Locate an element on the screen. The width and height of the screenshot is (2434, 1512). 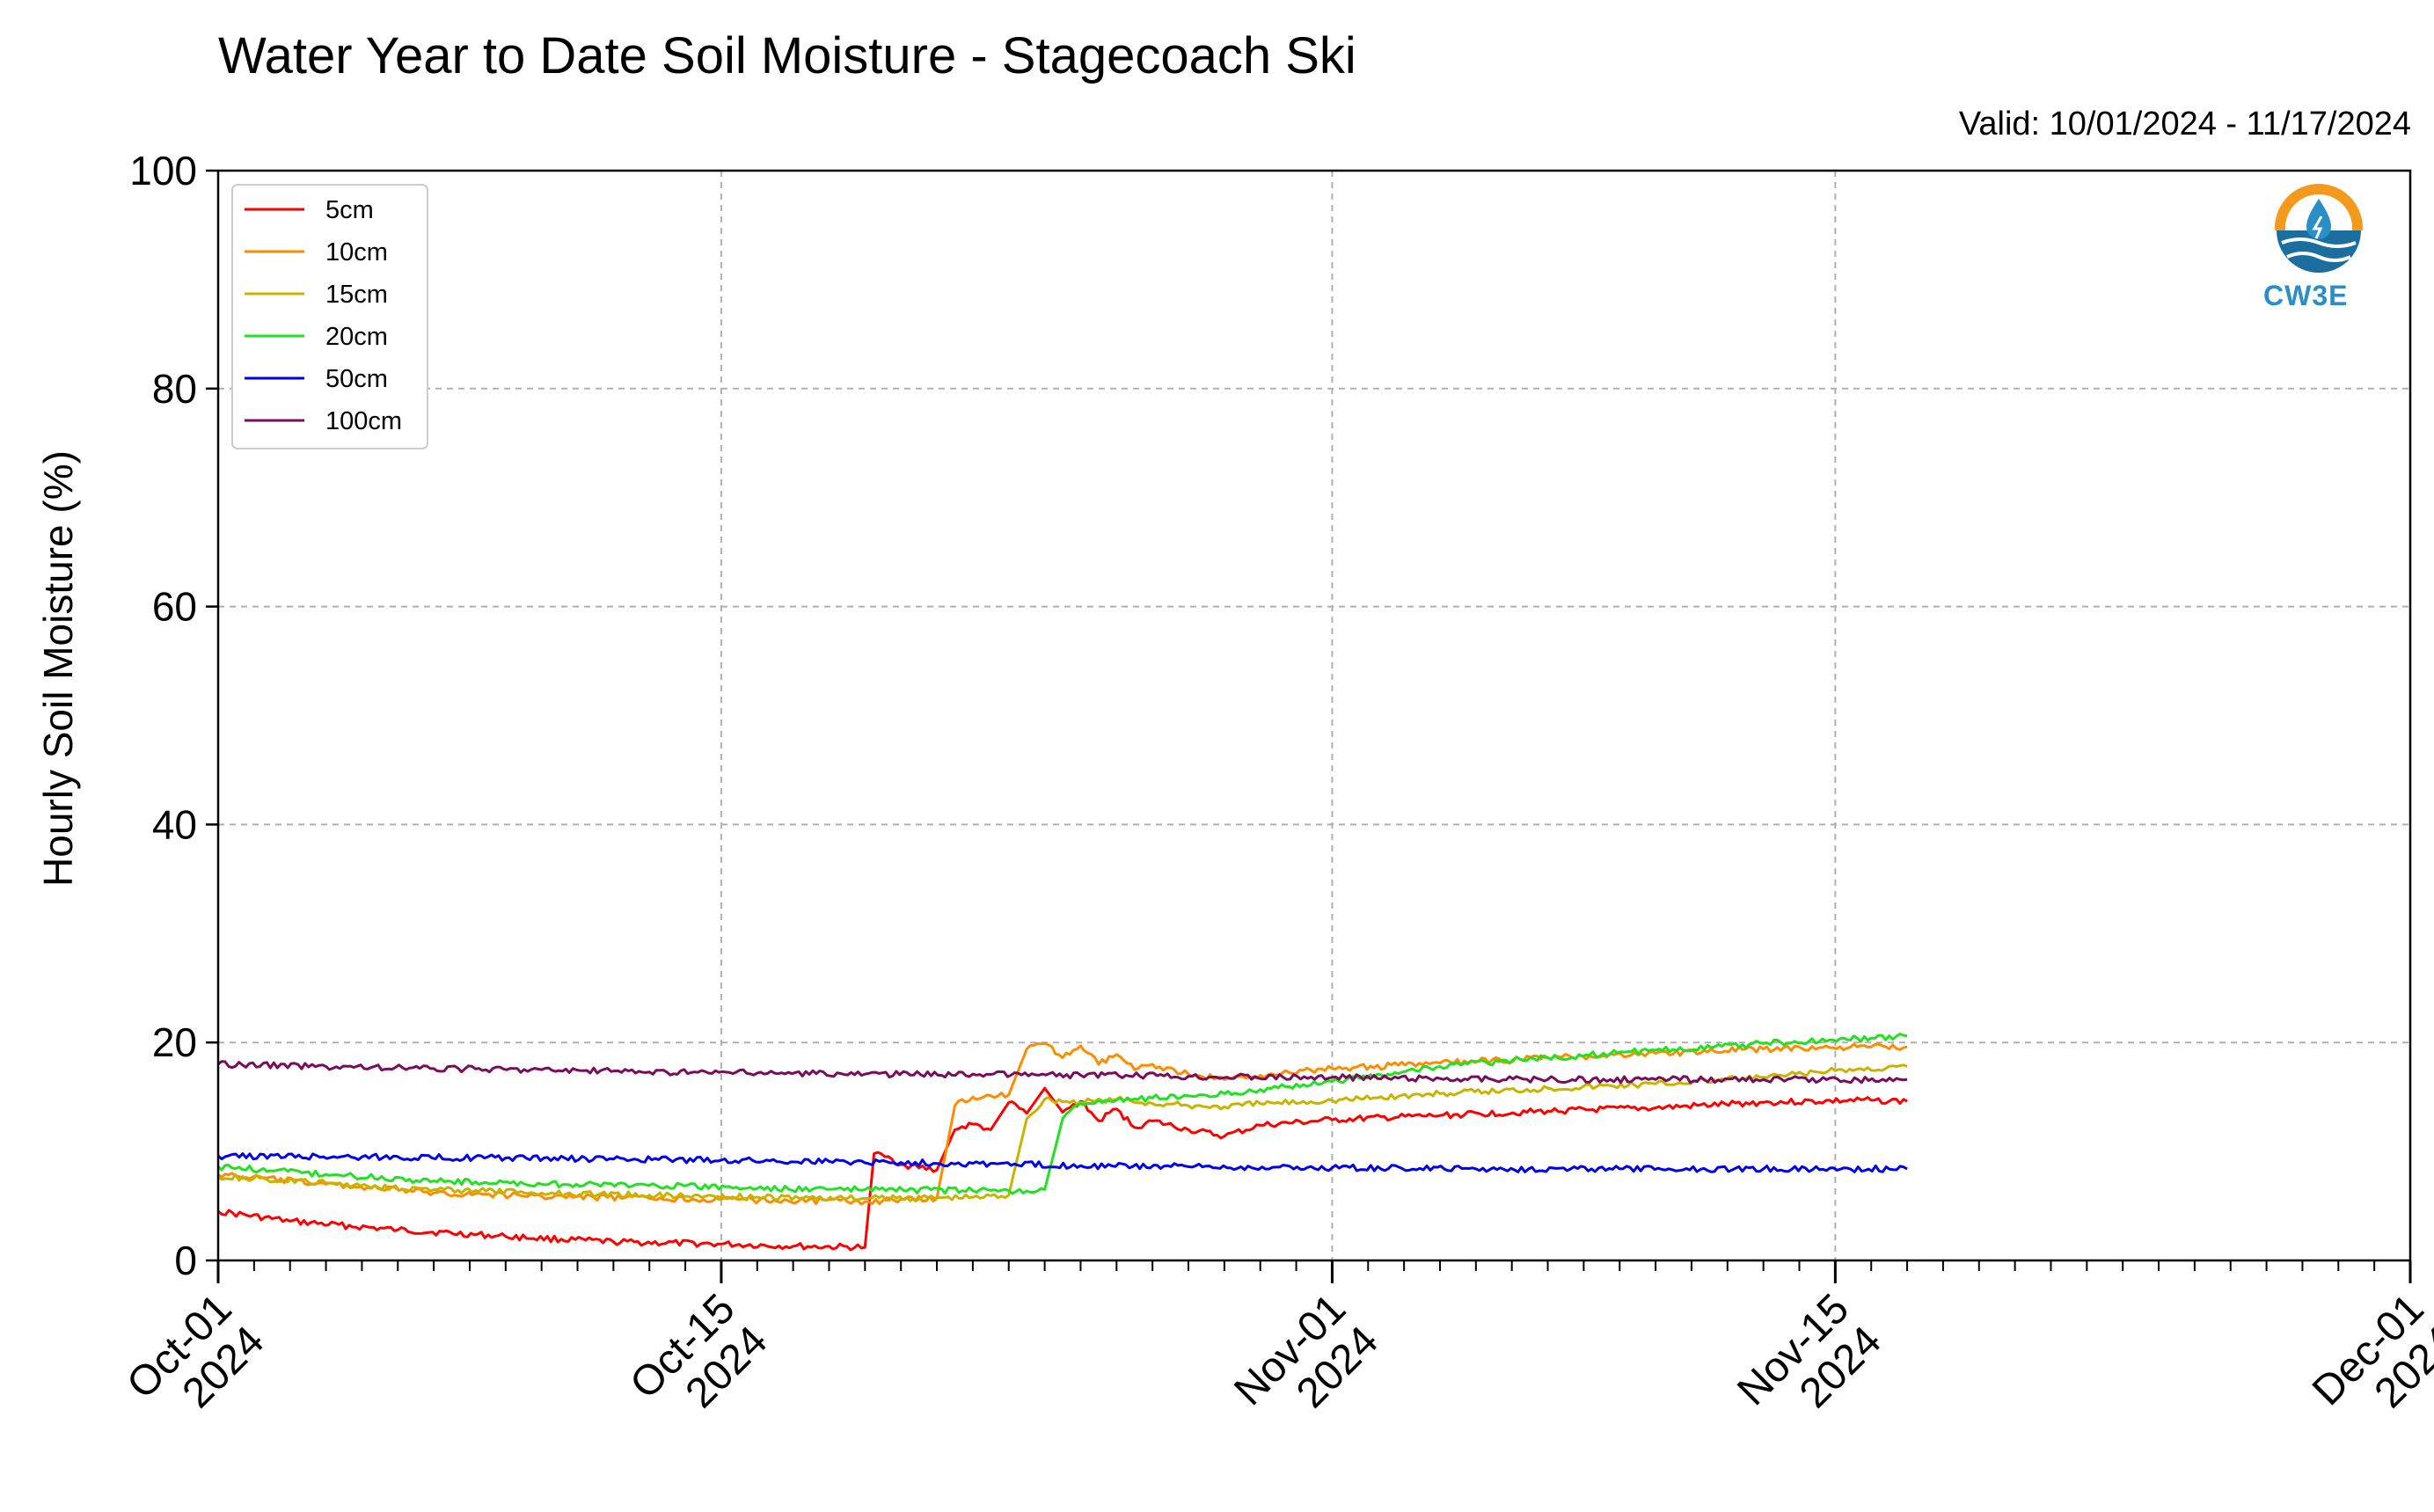
chart-subtitle: Valid: 10/01/2024 - 11/17/2024 is located at coordinates (2184, 124).